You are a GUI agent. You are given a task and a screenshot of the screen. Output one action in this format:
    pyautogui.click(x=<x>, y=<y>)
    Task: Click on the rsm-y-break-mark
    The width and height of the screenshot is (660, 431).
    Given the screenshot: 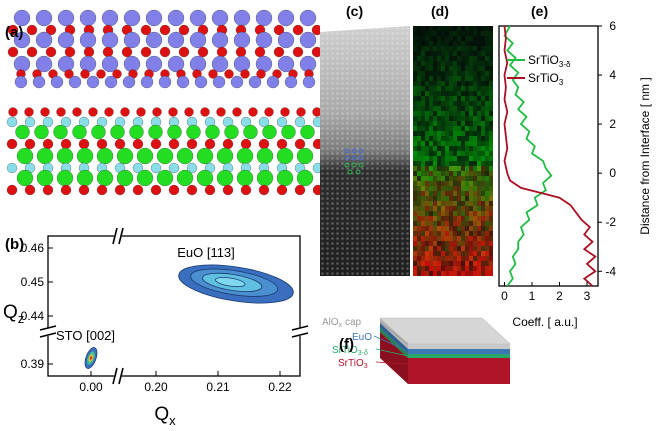 What is the action you would take?
    pyautogui.click(x=300, y=335)
    